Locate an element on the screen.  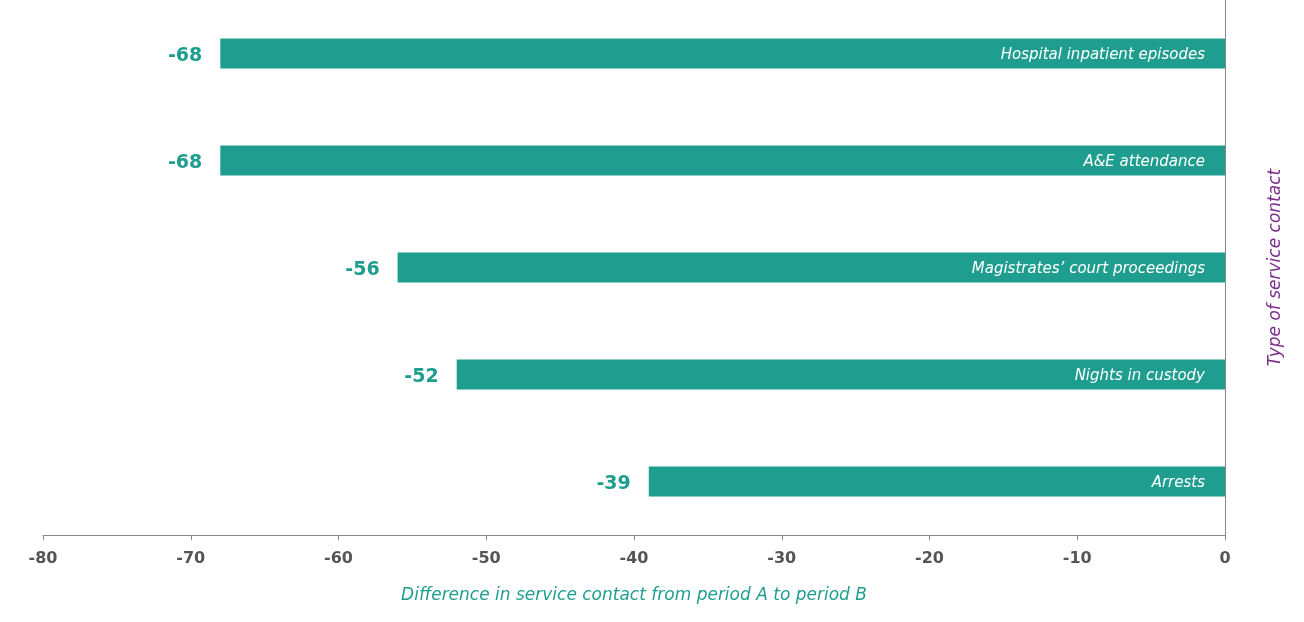
x-tick-label: -20 is located at coordinates (929, 557).